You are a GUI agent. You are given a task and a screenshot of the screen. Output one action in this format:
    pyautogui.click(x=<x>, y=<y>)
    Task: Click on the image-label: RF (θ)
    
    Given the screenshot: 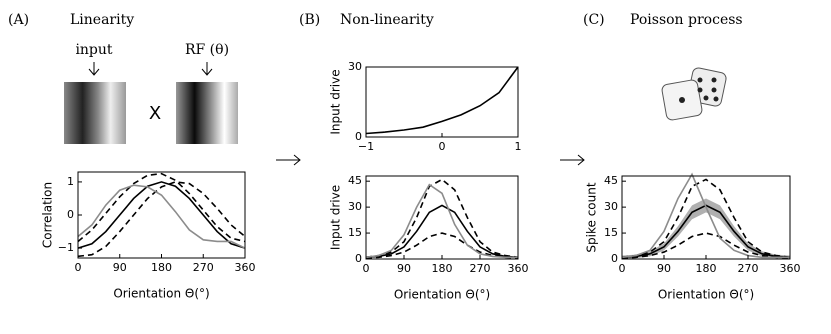 What is the action you would take?
    pyautogui.click(x=207, y=50)
    